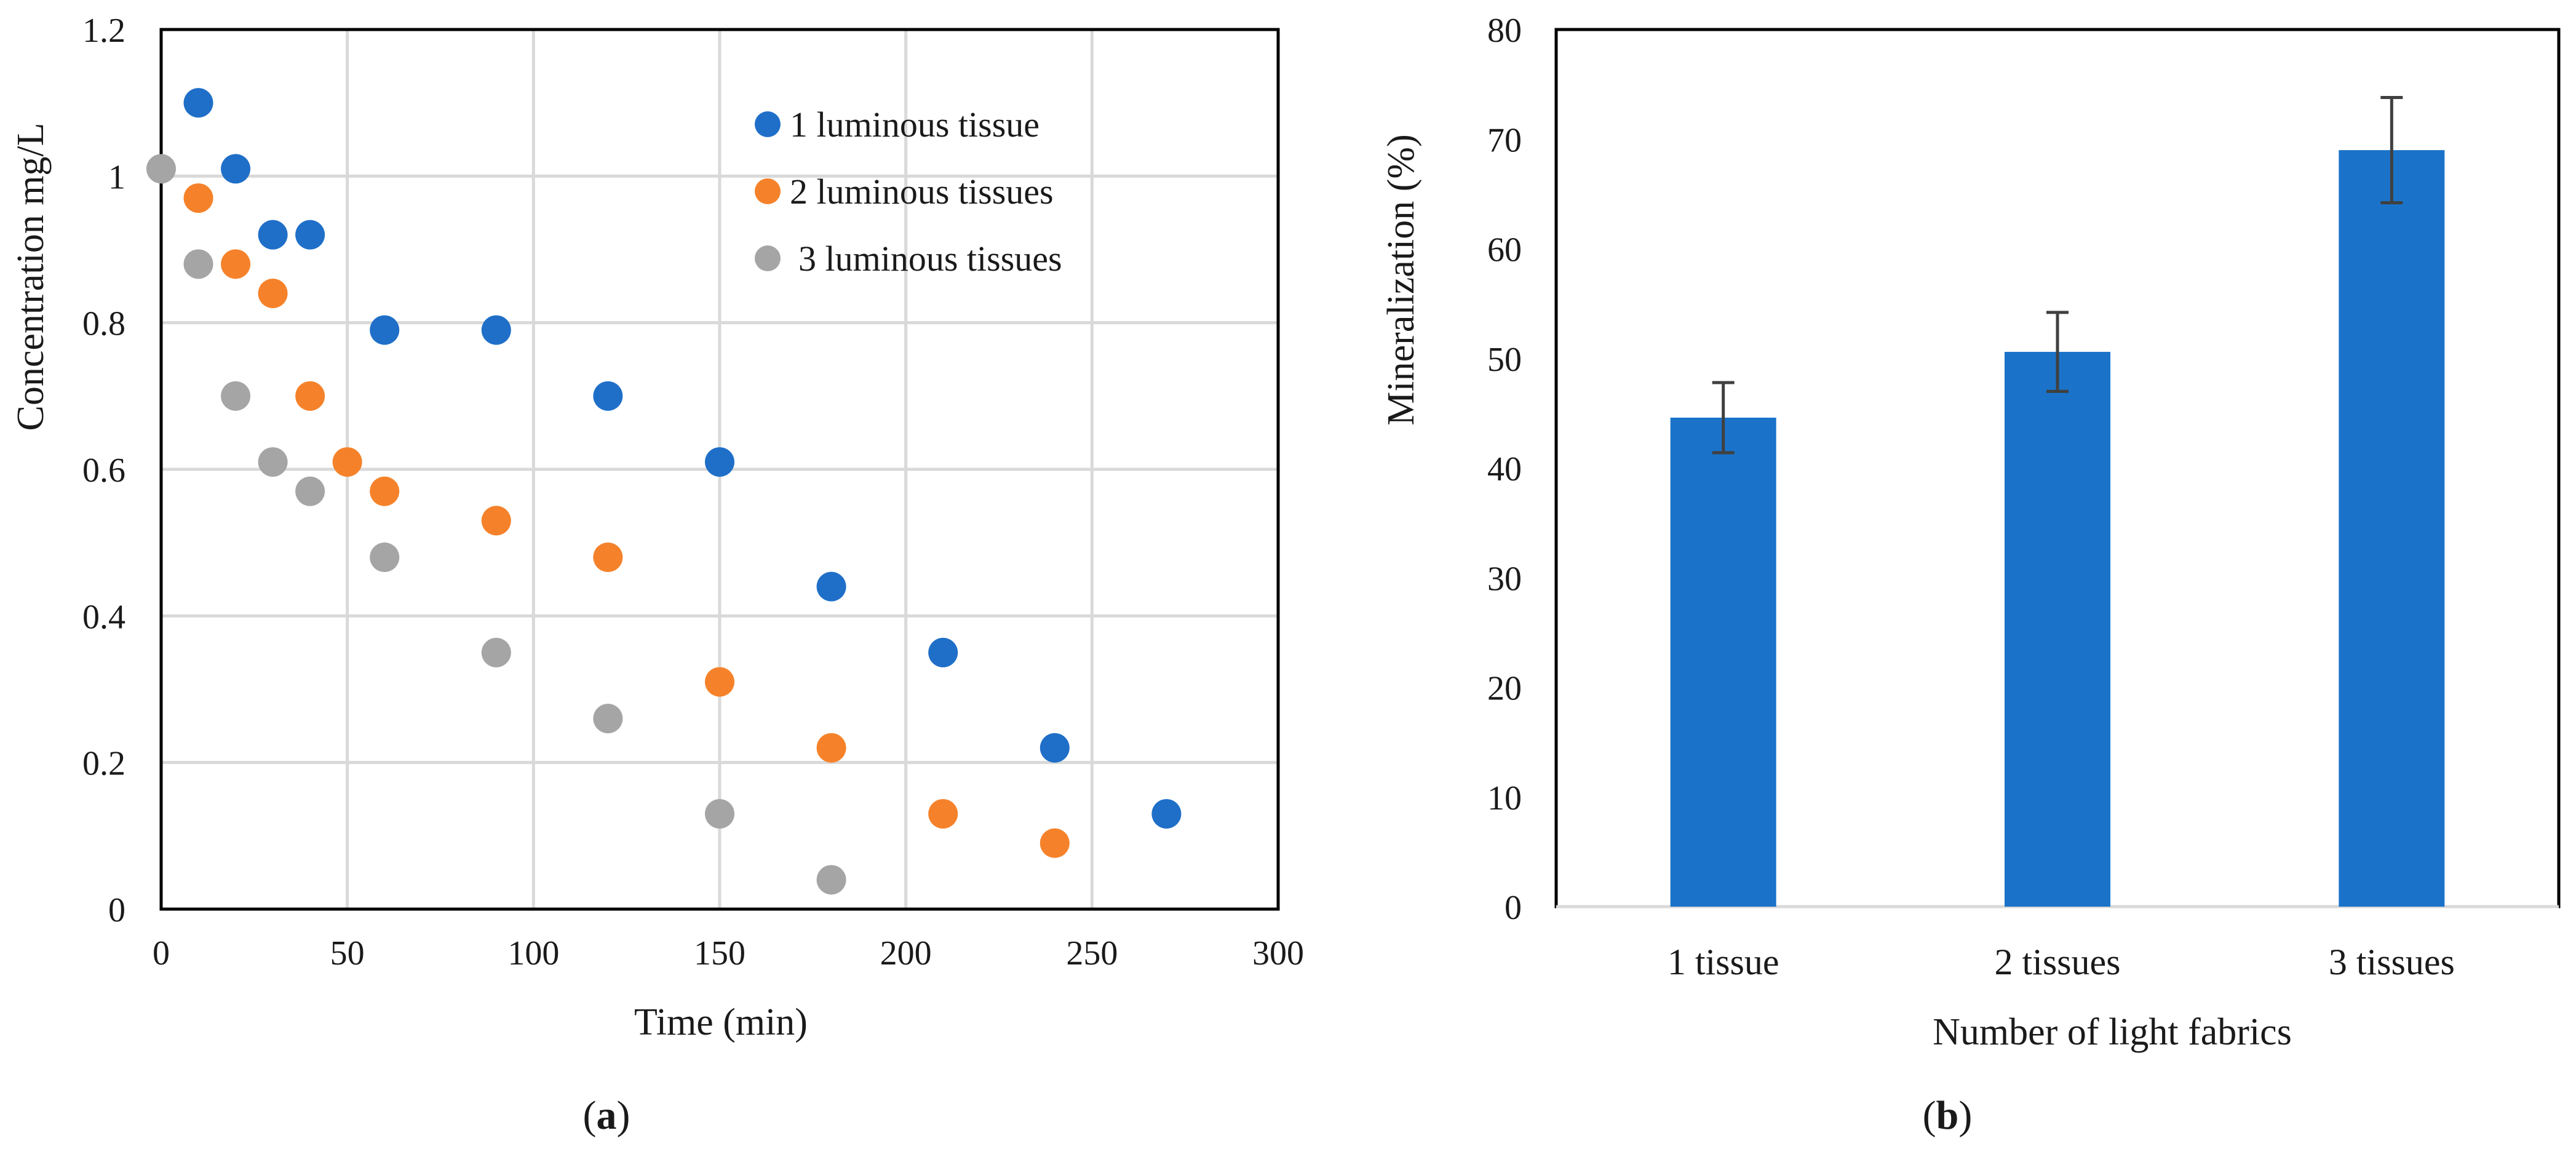 The image size is (2576, 1149). I want to click on a-y-tick-label: 1, so click(116, 177).